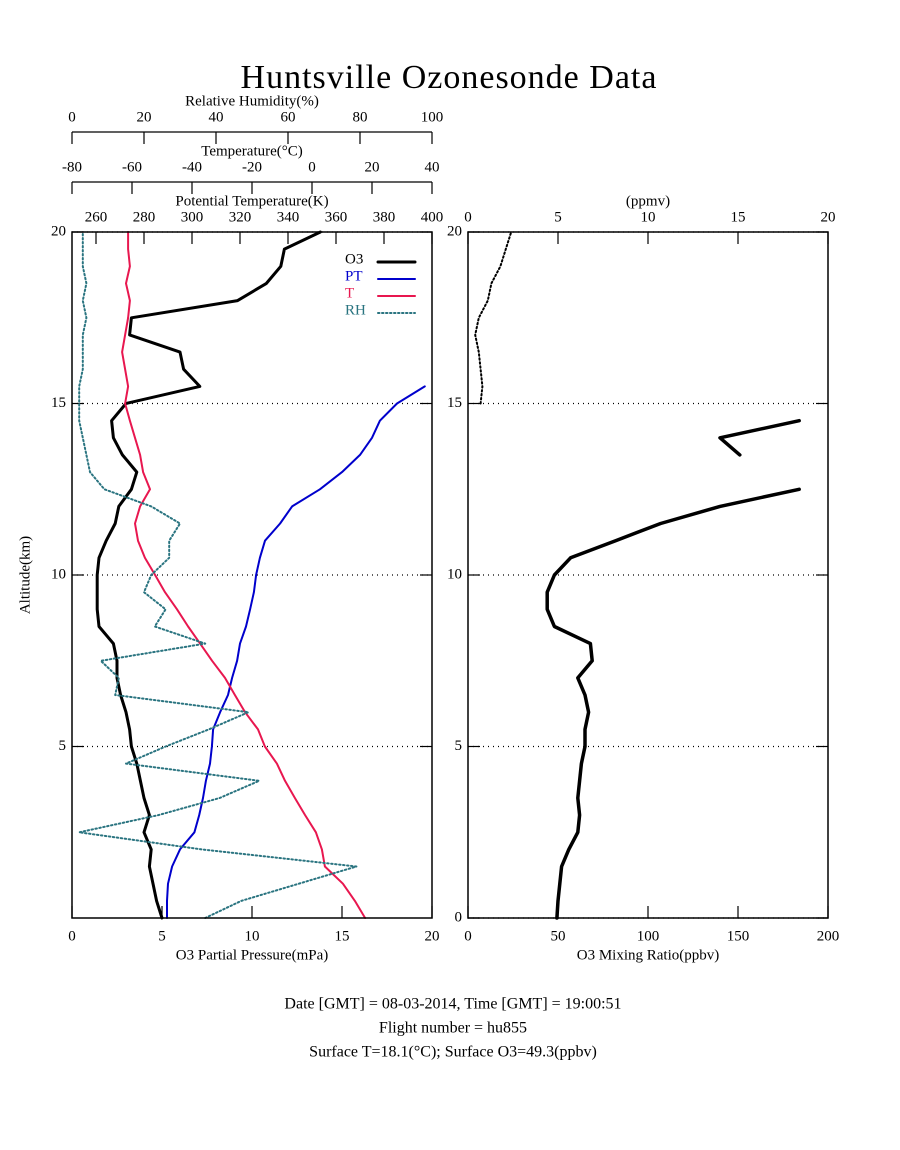  What do you see at coordinates (449, 77) in the screenshot?
I see `page-title: Huntsville Ozonesonde Data` at bounding box center [449, 77].